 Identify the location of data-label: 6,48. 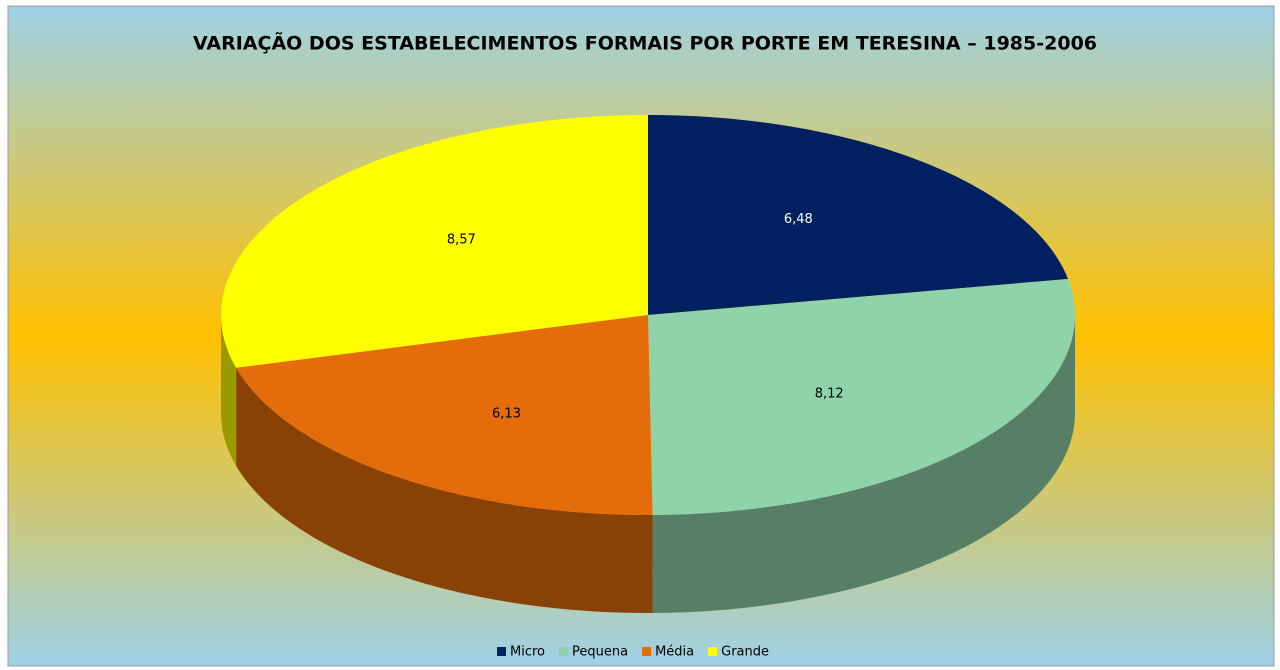
(798, 219).